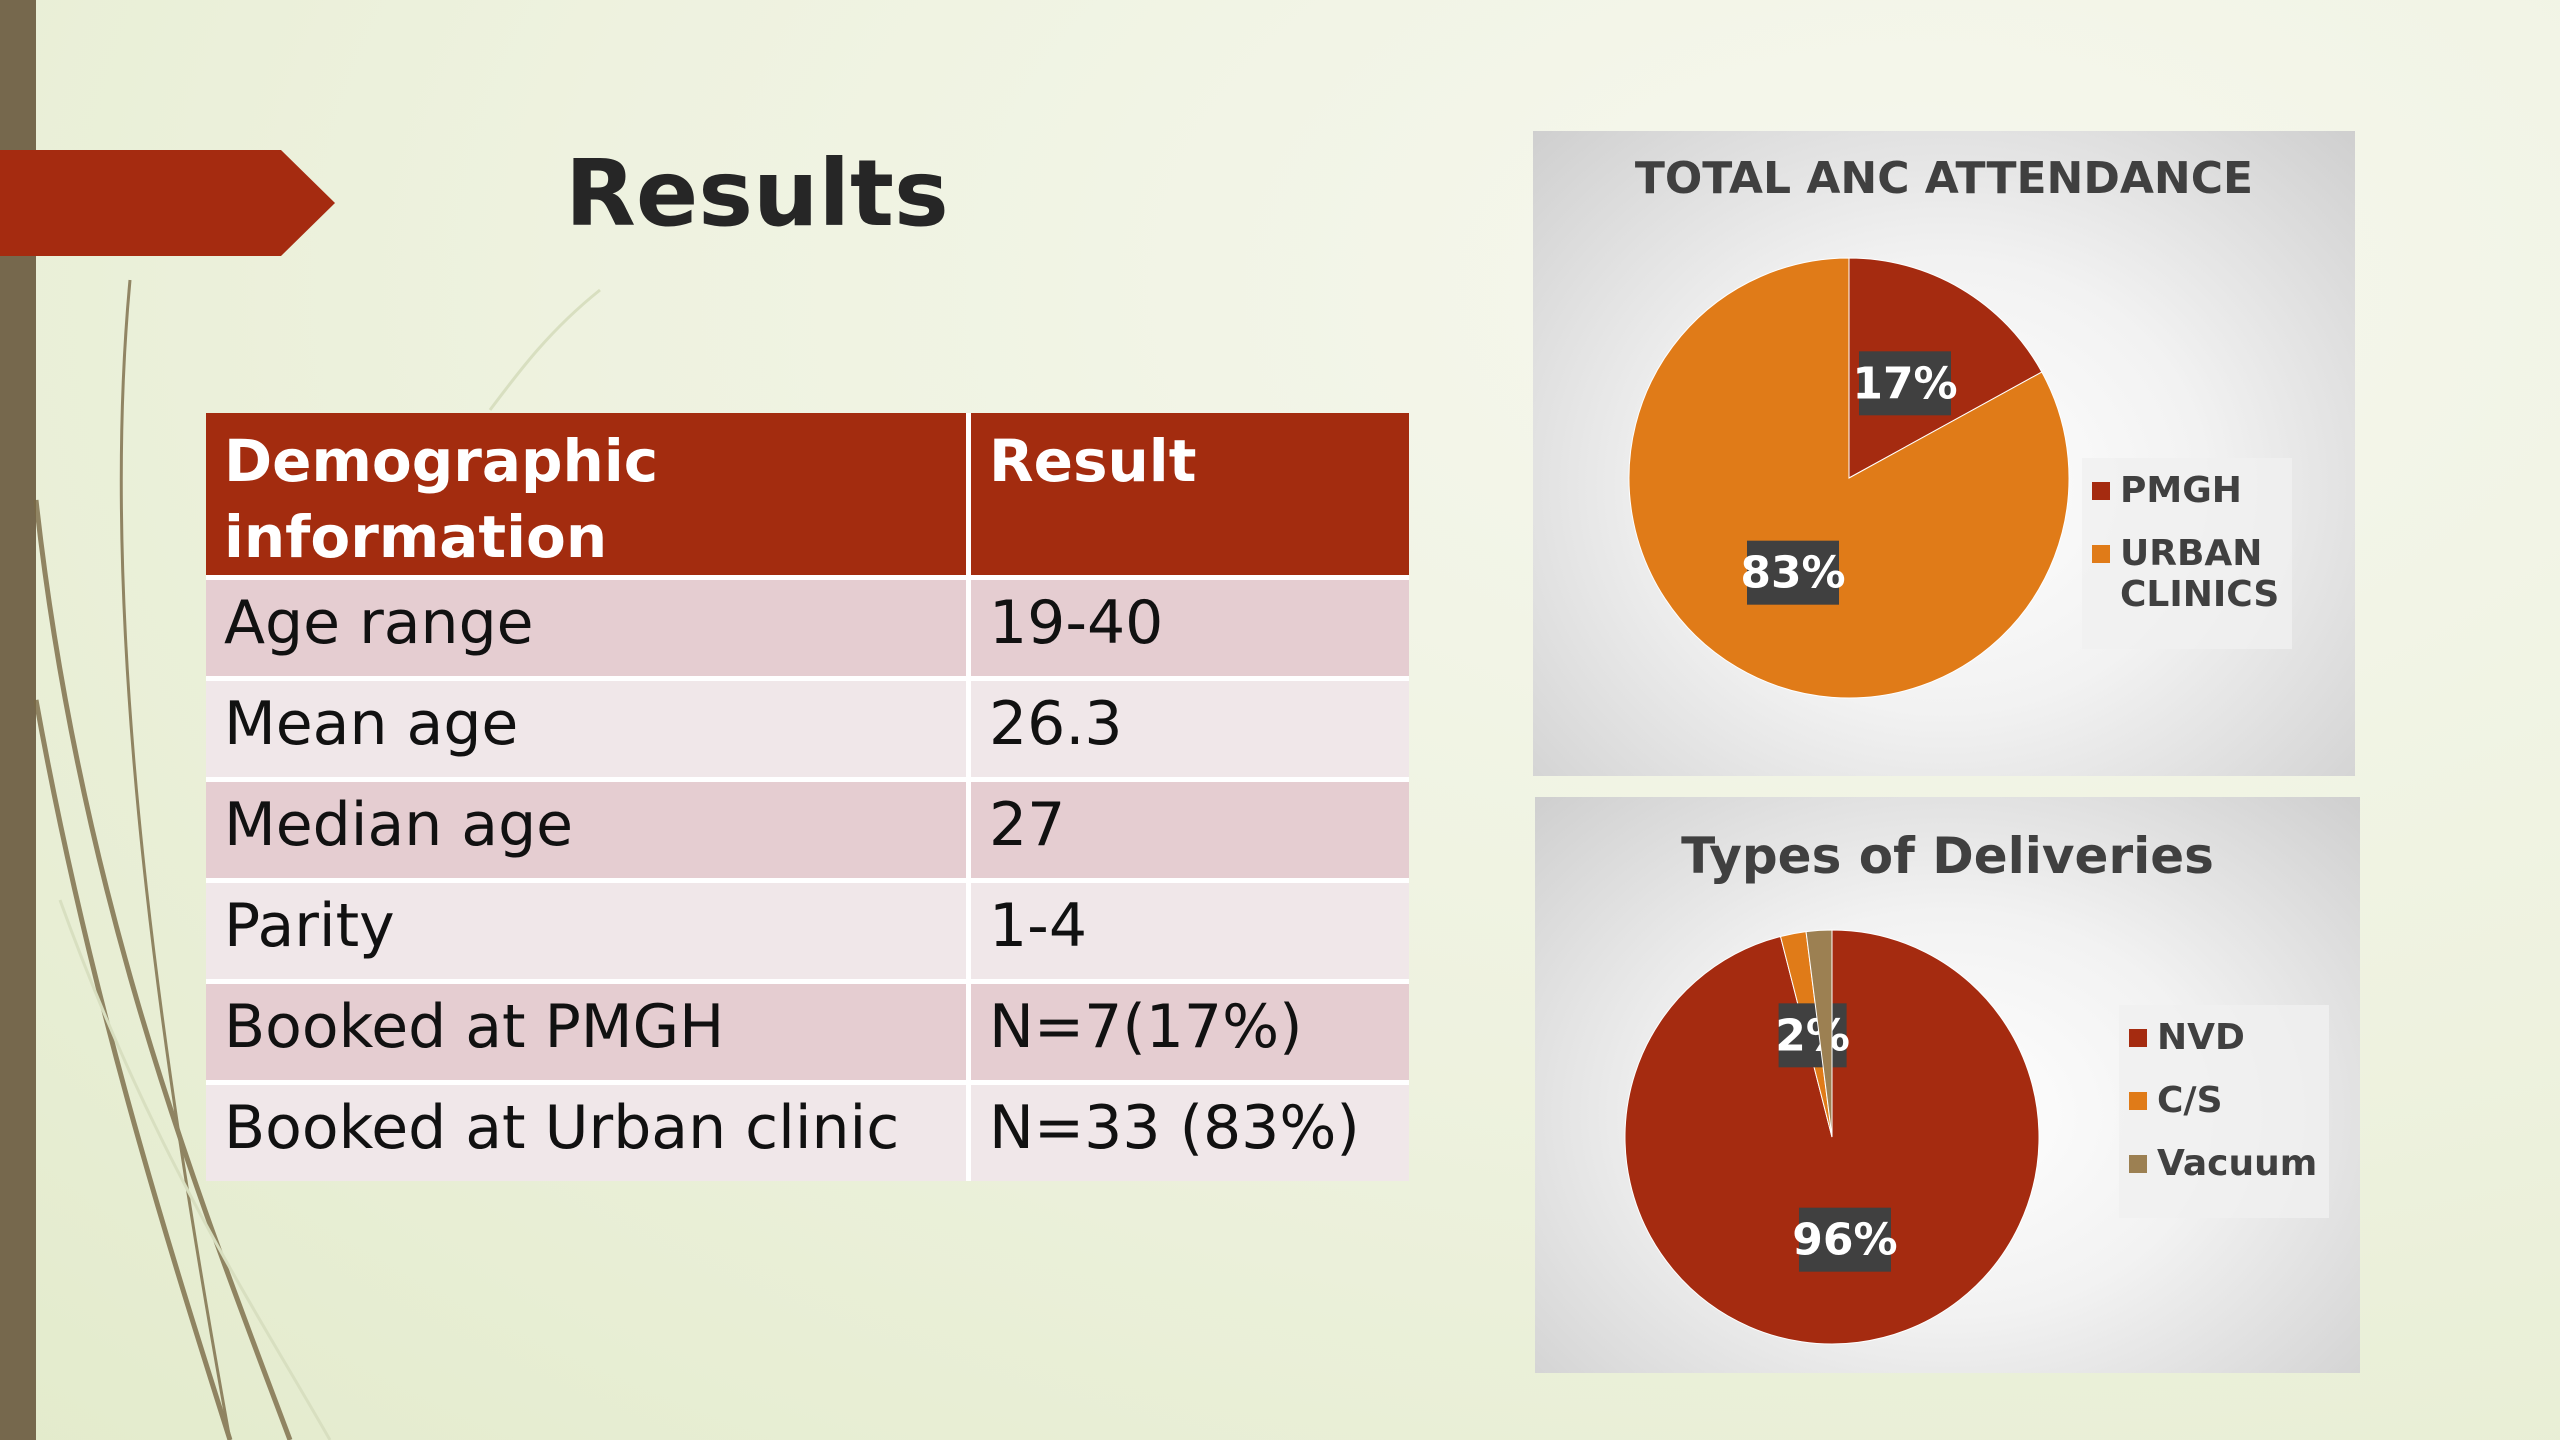  Describe the element at coordinates (587, 1031) in the screenshot. I see `table-cell: Booked at PMGH` at that location.